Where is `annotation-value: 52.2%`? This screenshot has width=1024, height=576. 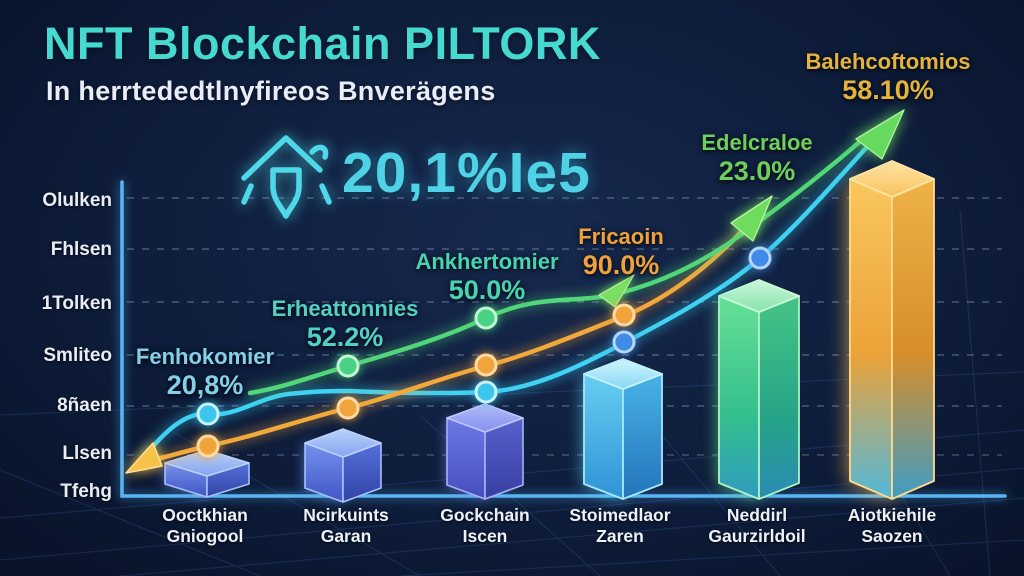
annotation-value: 52.2% is located at coordinates (345, 337).